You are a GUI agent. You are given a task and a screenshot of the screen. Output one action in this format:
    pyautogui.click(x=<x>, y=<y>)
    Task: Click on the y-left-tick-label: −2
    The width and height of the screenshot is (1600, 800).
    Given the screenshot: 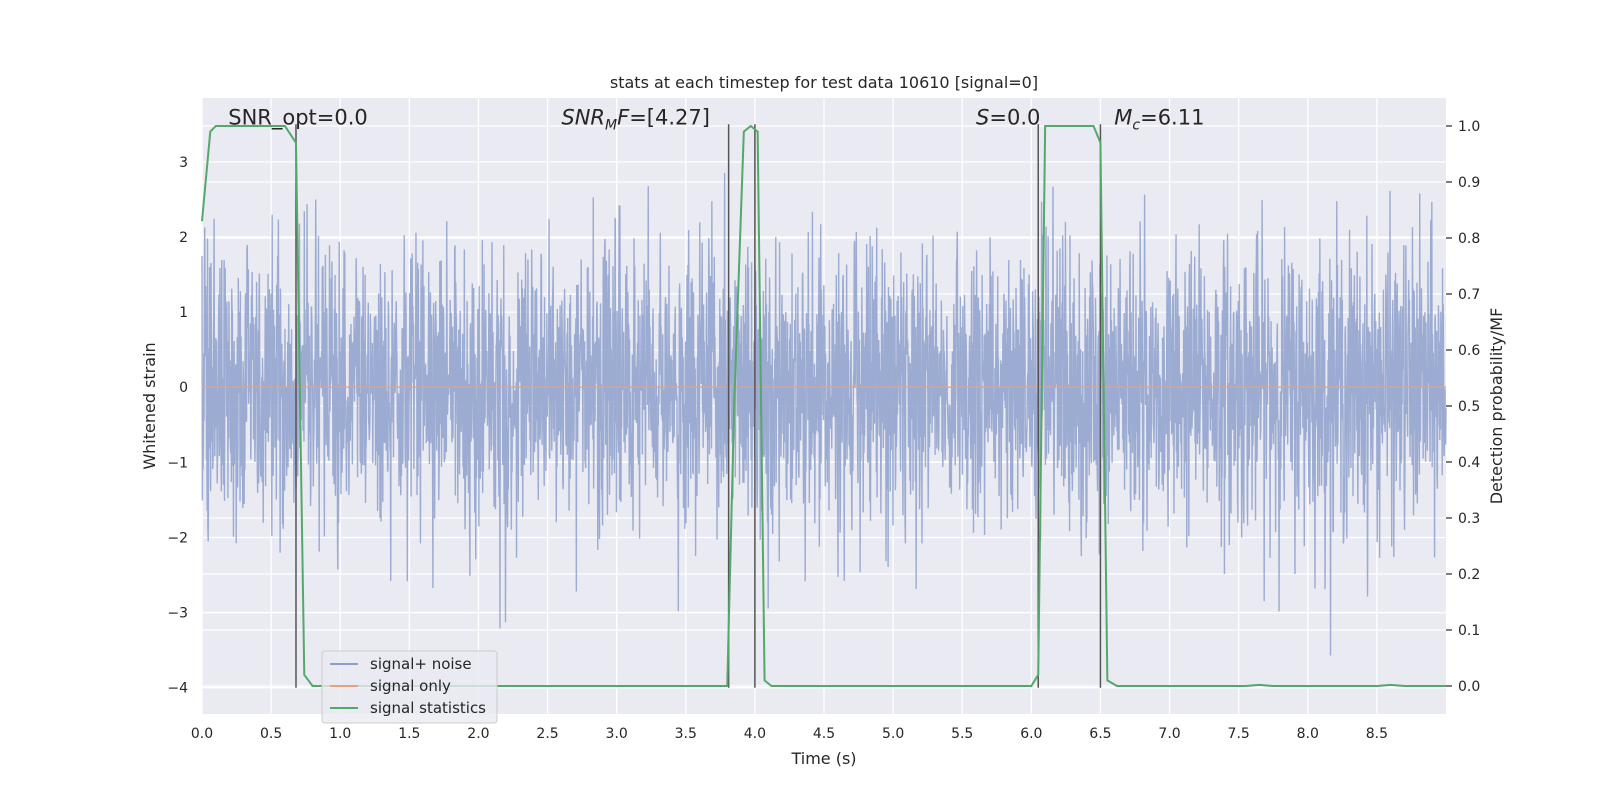 What is the action you would take?
    pyautogui.click(x=177, y=538)
    